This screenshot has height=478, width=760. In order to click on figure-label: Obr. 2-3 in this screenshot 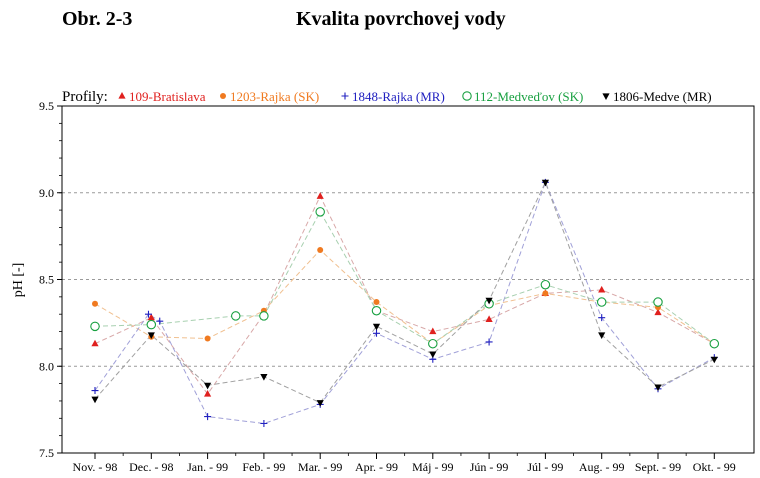, I will do `click(97, 19)`.